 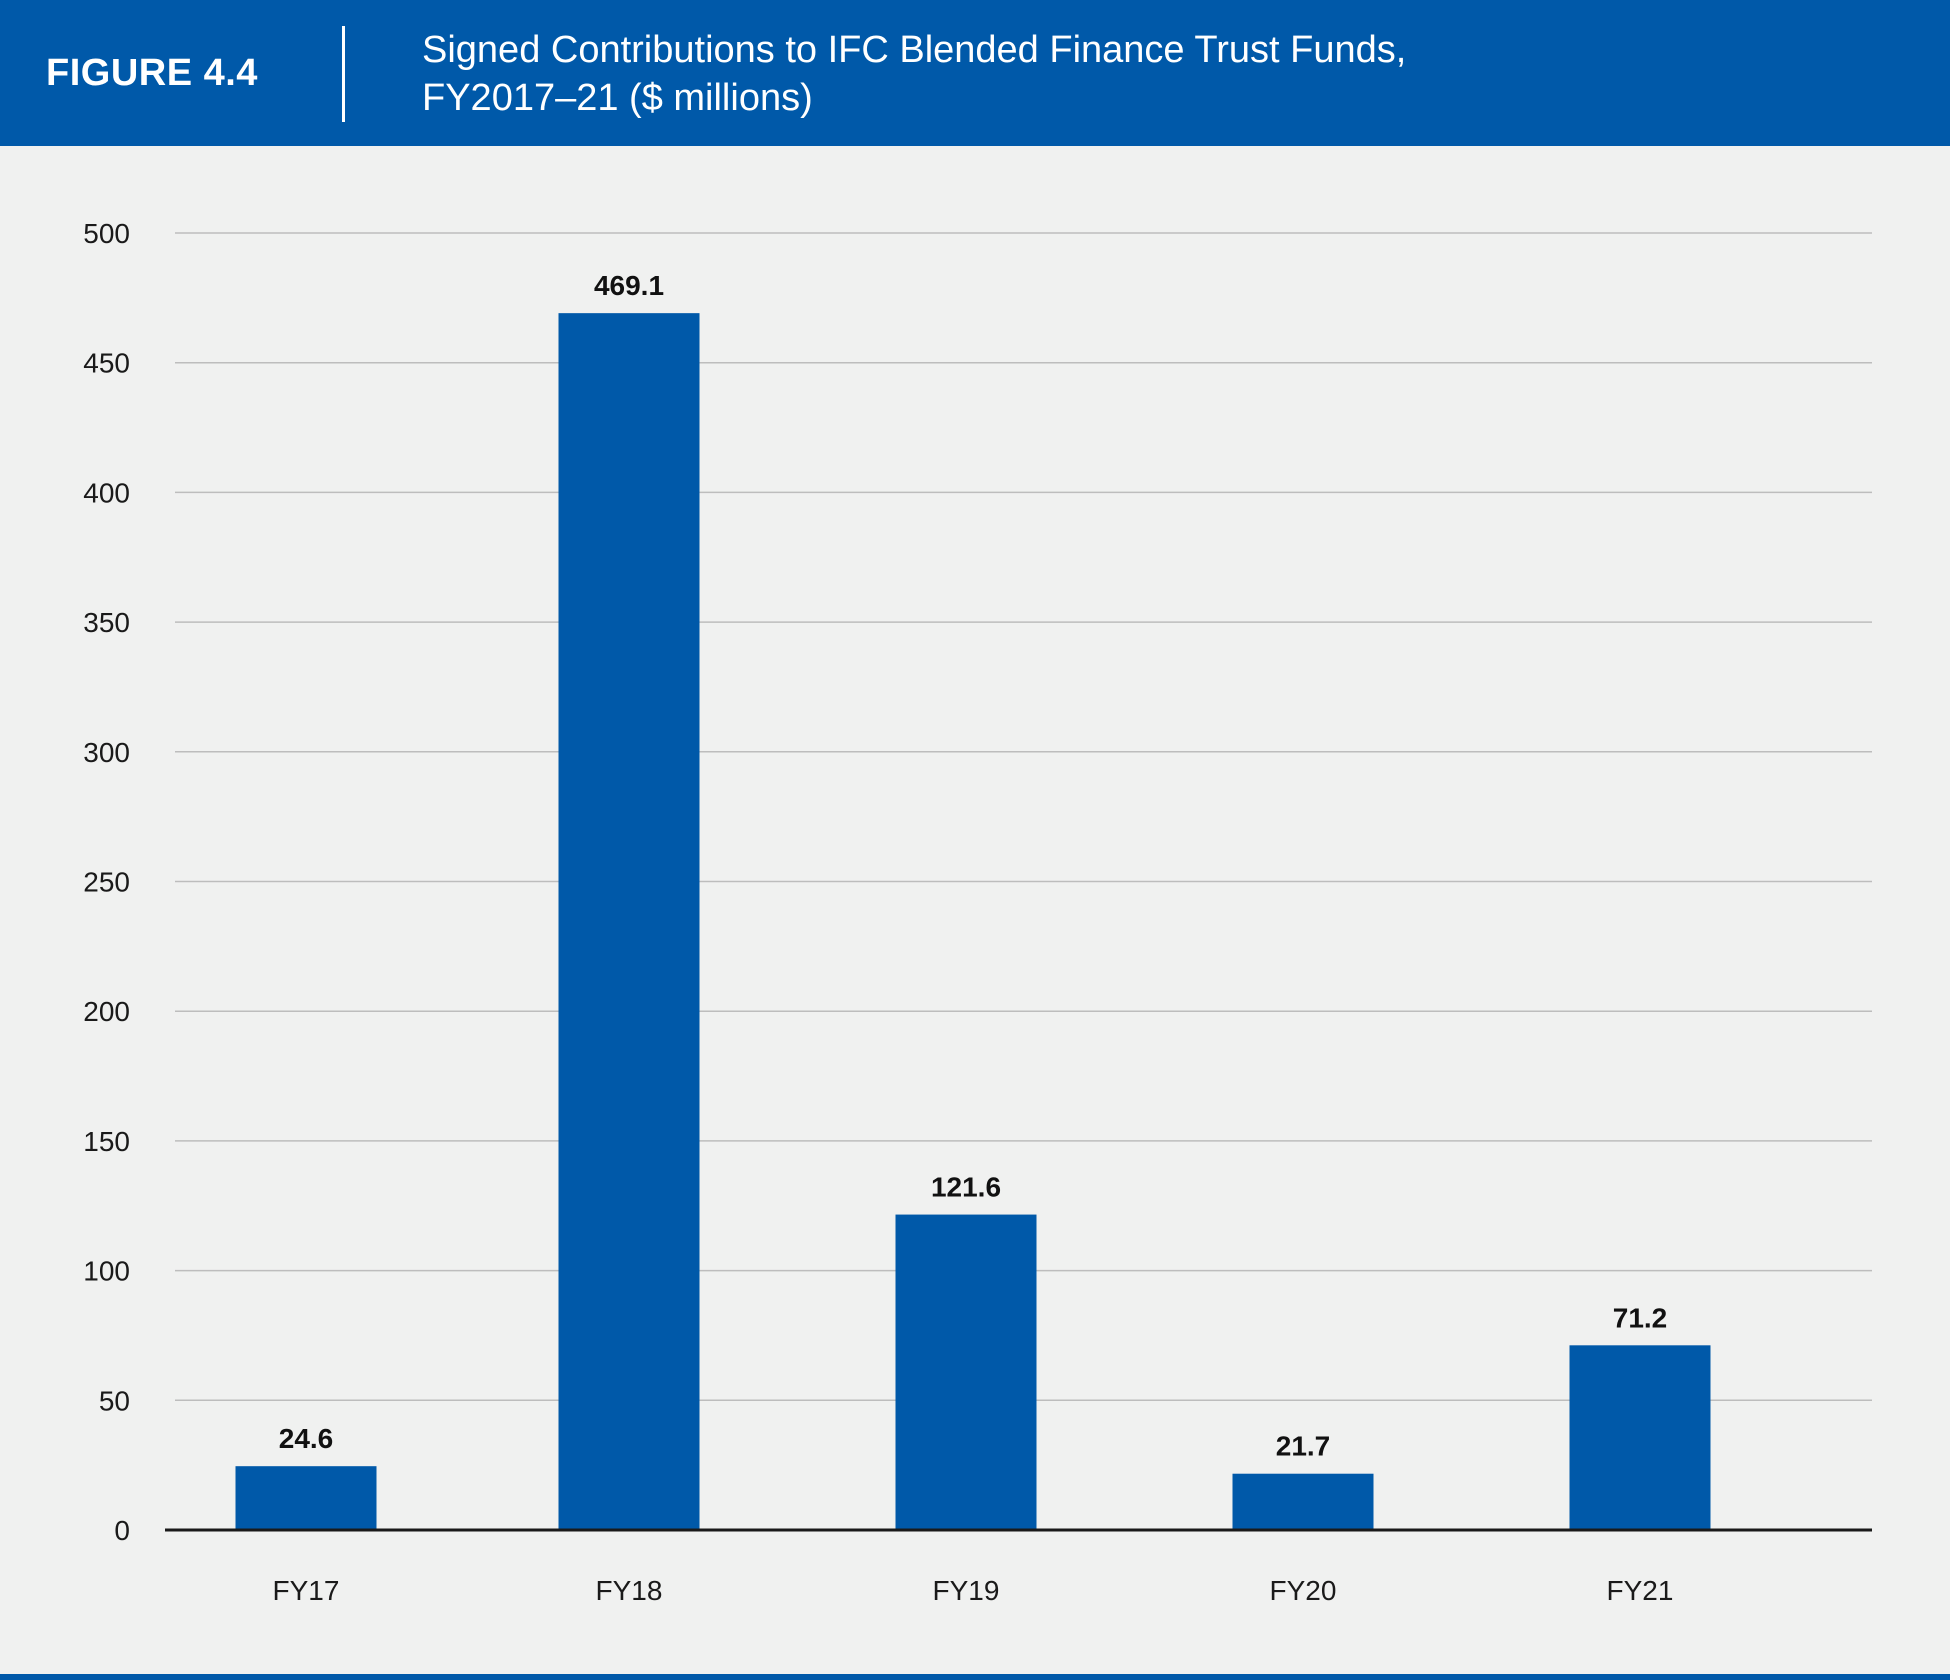 I want to click on y-tick-label: 400, so click(x=106, y=492).